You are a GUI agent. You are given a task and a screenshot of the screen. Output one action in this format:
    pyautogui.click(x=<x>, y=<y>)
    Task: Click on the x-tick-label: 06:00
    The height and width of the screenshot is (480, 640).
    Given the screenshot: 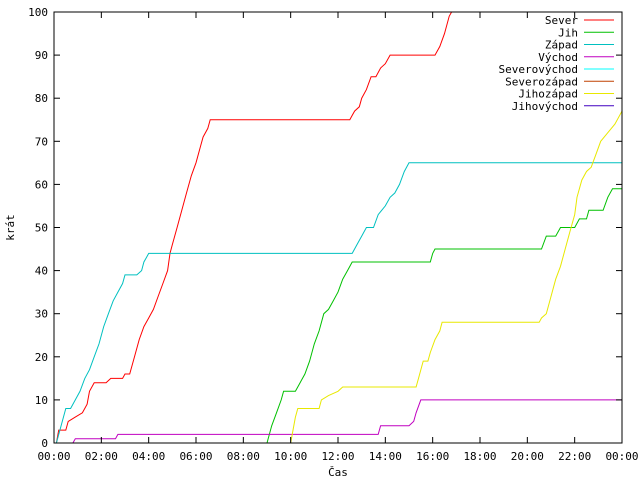 What is the action you would take?
    pyautogui.click(x=195, y=456)
    